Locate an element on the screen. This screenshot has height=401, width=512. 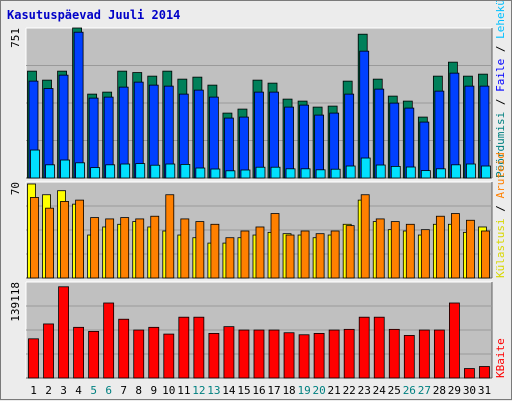
x-tick-label: 19 is located at coordinates (303, 390).